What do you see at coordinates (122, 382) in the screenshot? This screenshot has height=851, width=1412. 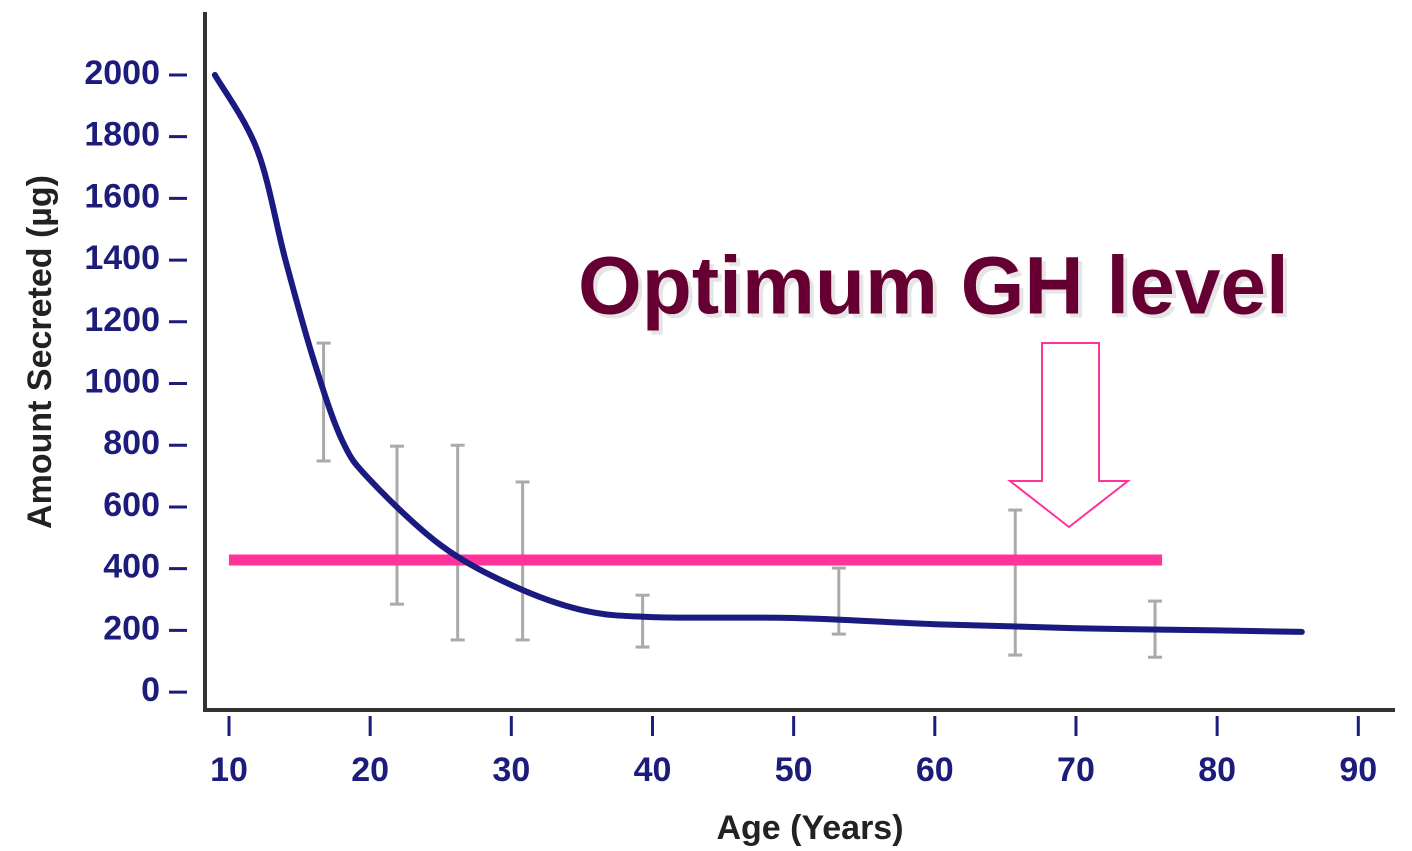 I see `y-tick-label: 1000` at bounding box center [122, 382].